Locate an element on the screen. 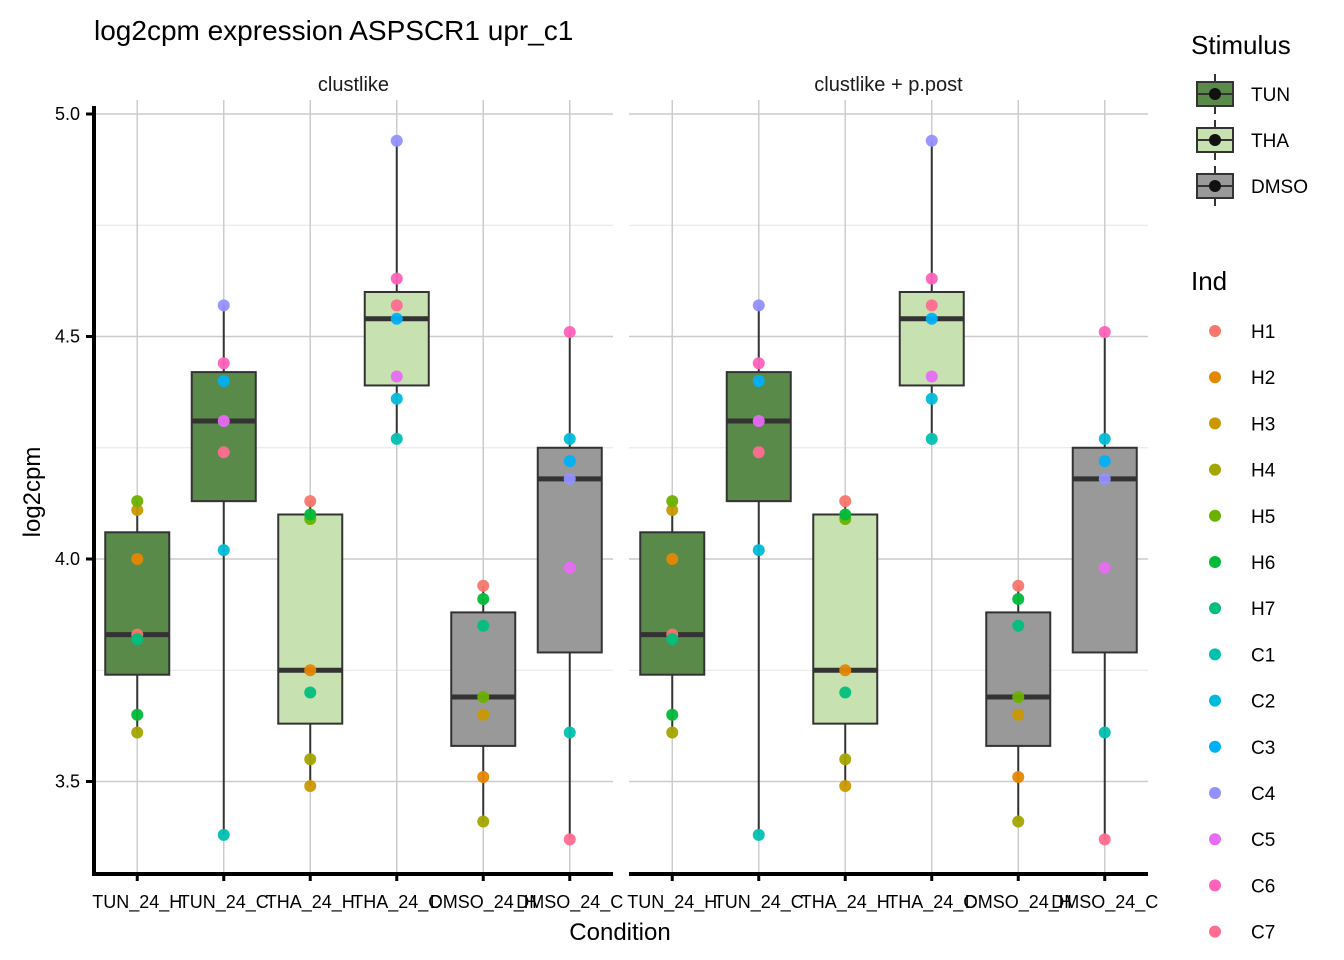 The width and height of the screenshot is (1344, 960). legend-label: C7 is located at coordinates (1263, 933).